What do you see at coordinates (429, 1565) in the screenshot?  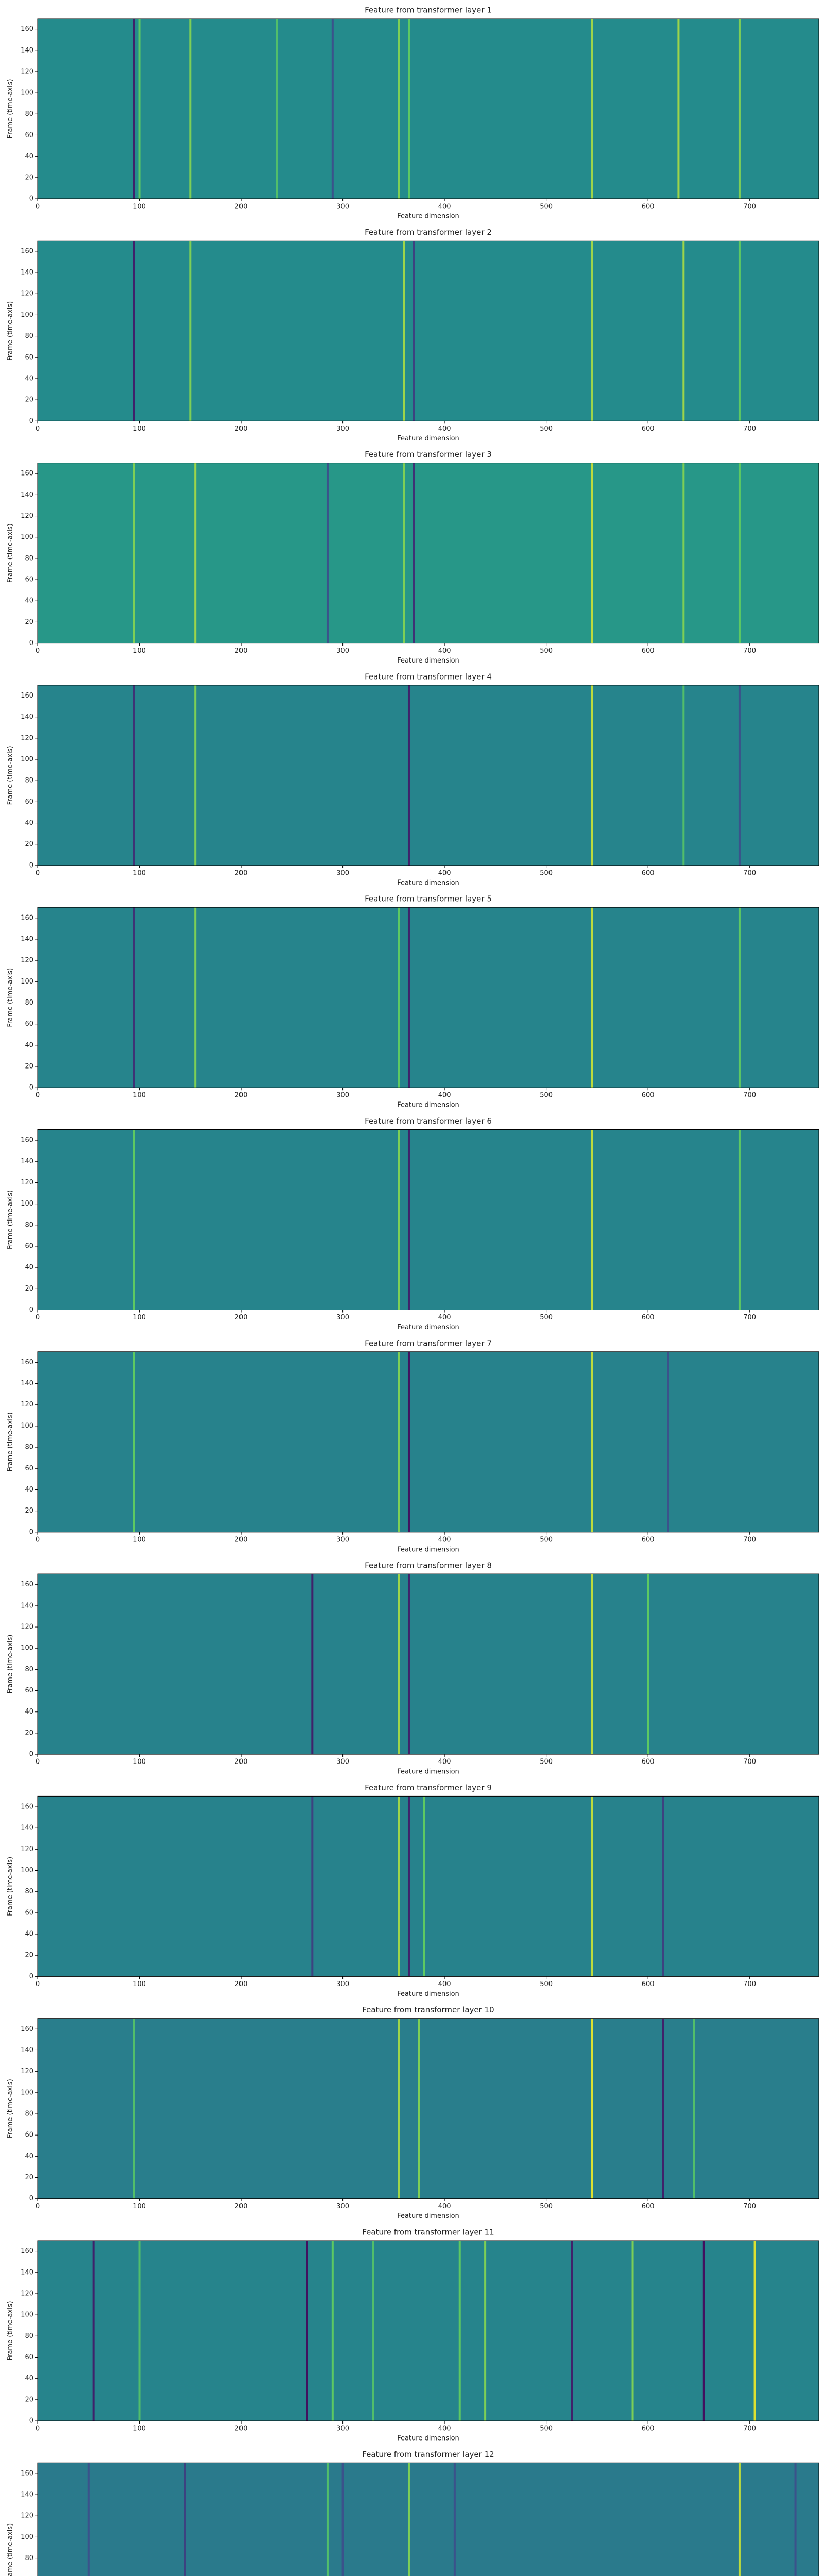 I see `chart-title: Feature from transformer layer 8` at bounding box center [429, 1565].